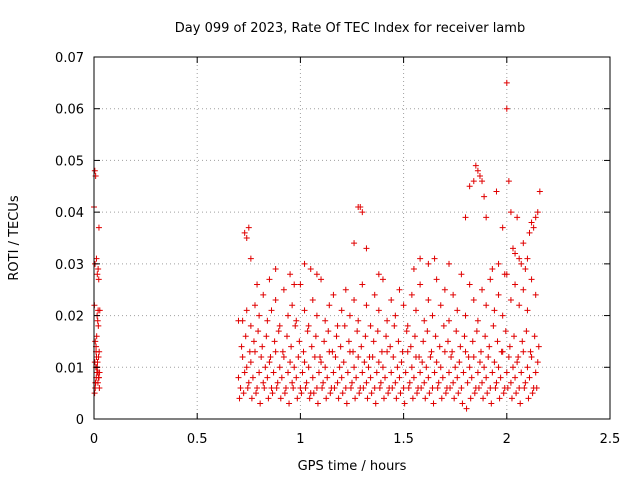 This screenshot has width=640, height=480. I want to click on x-tick-label: 1.5, so click(403, 439).